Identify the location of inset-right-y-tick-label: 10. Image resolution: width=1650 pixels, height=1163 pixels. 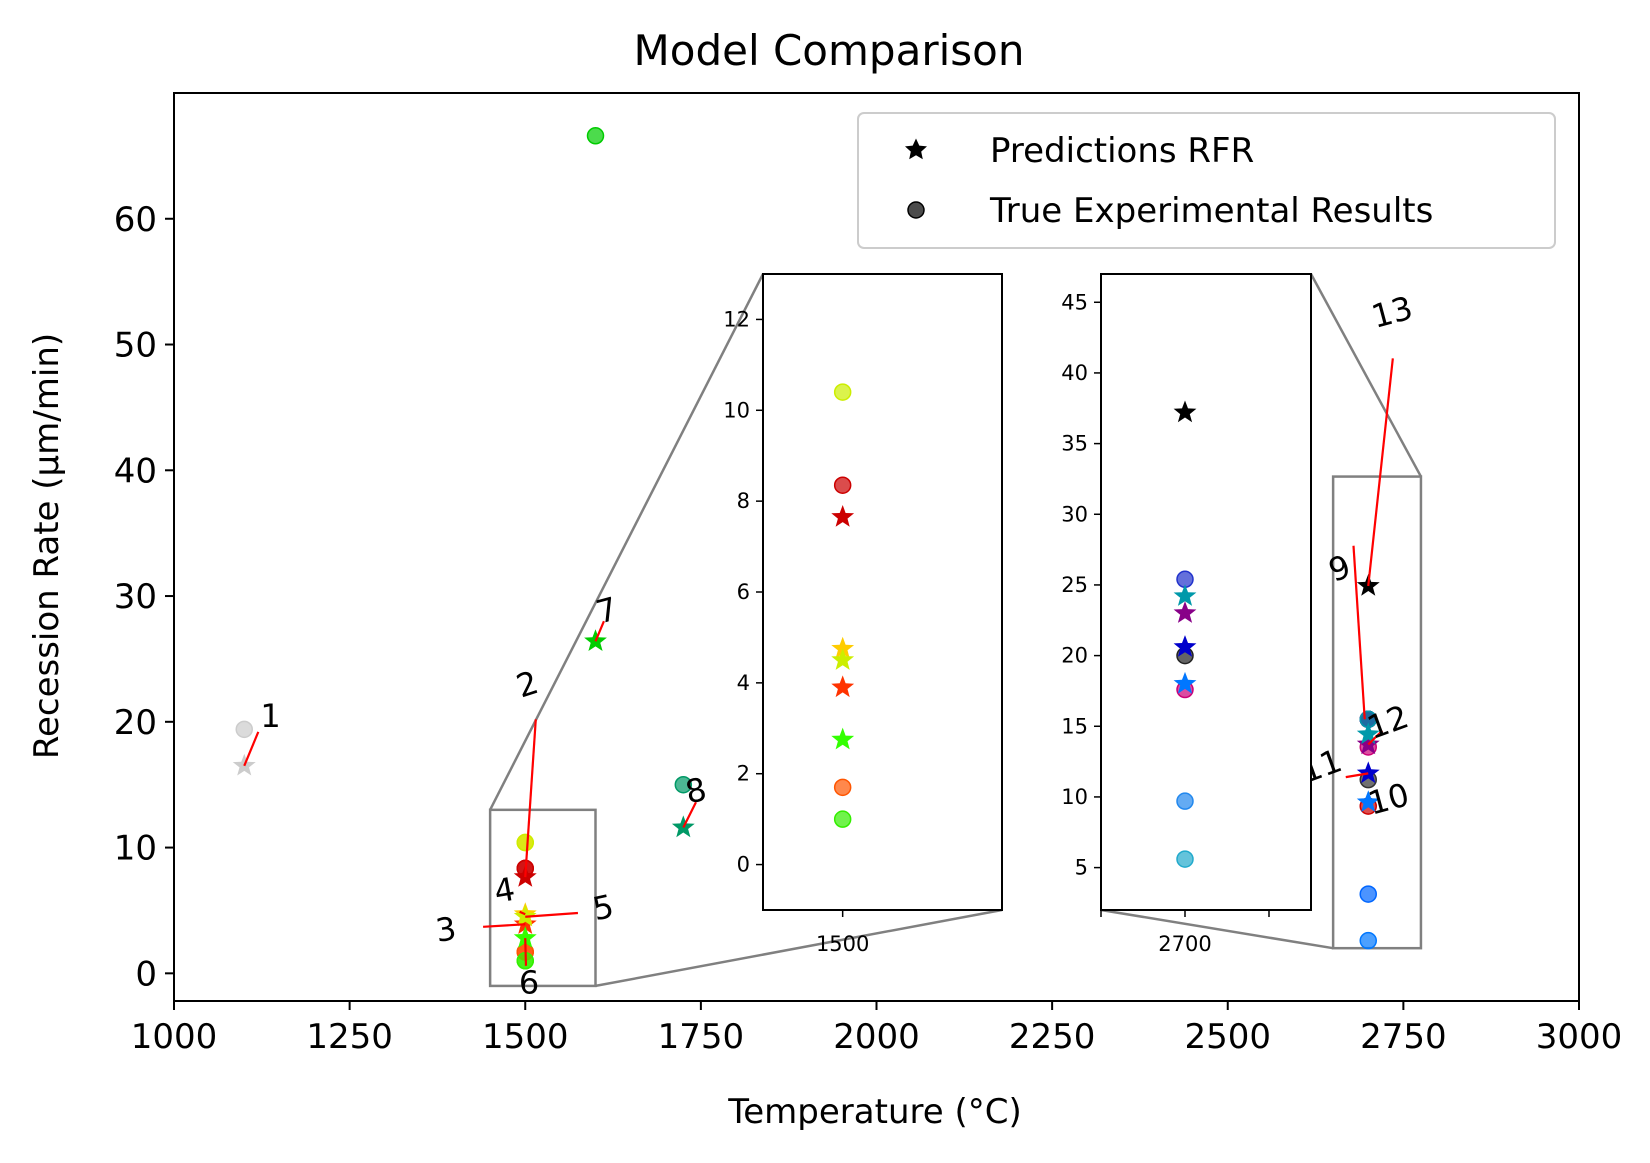
(1074, 797).